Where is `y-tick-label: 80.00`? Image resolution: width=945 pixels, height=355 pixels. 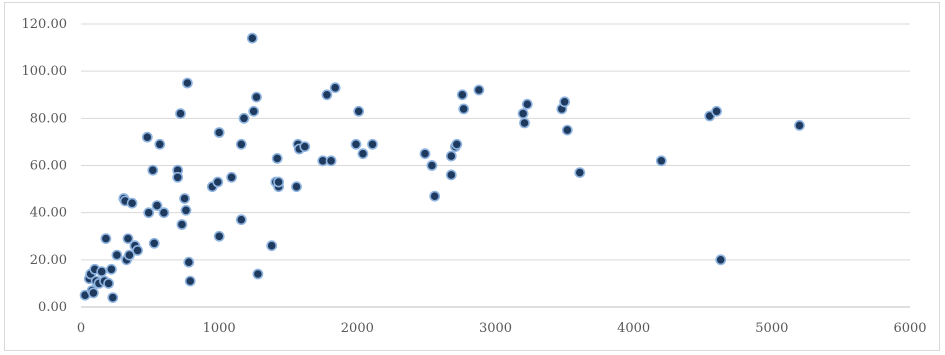 y-tick-label: 80.00 is located at coordinates (48, 118).